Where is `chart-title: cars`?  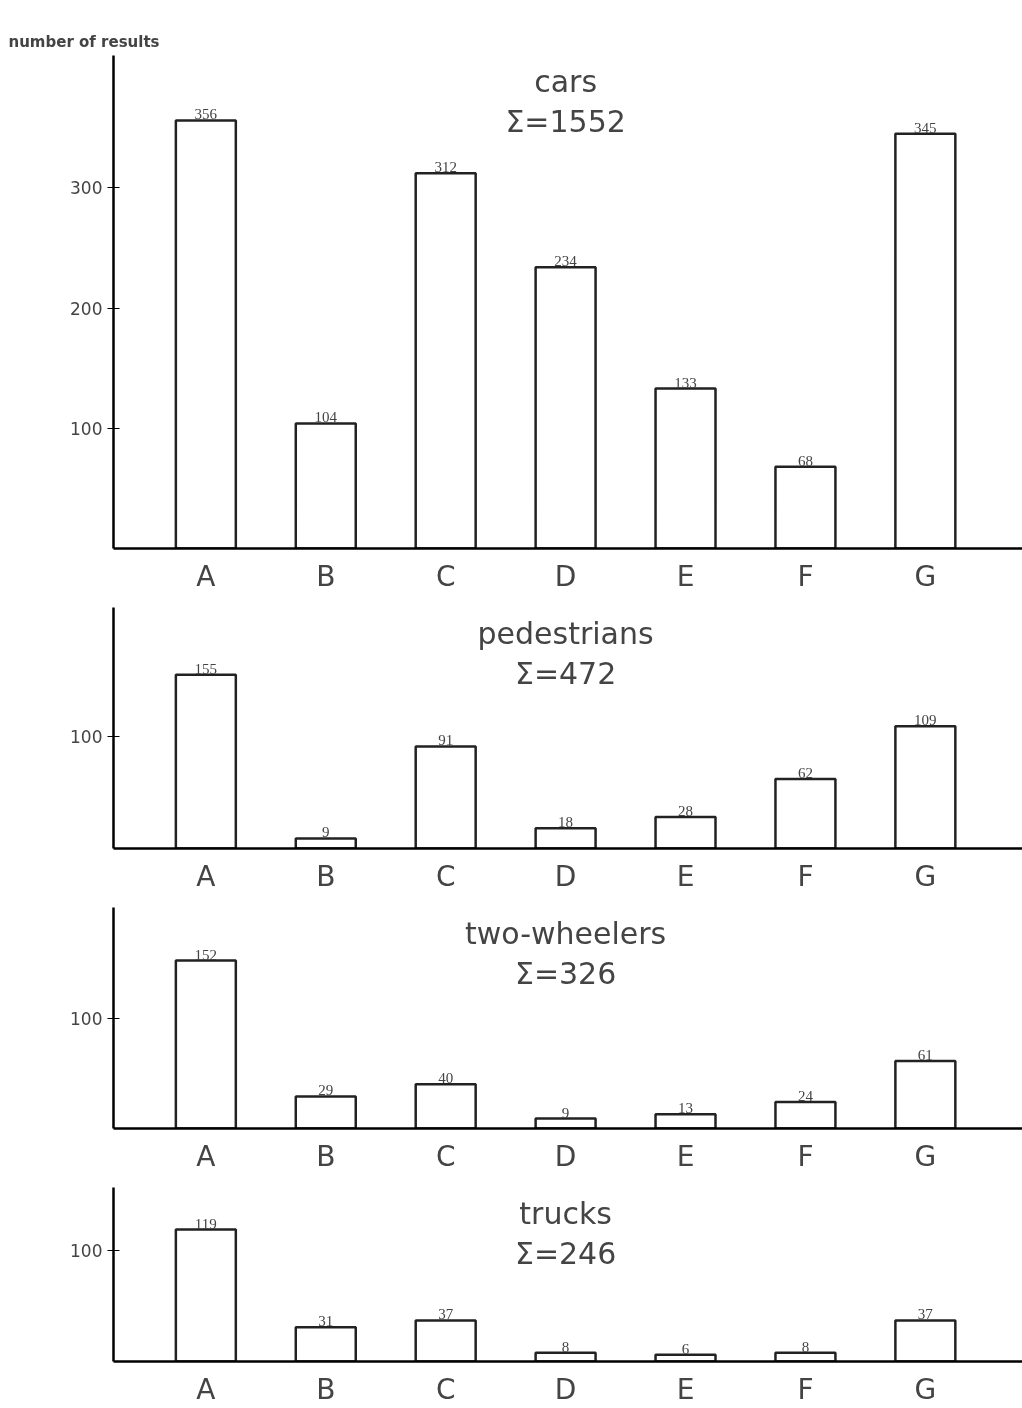
chart-title: cars is located at coordinates (566, 81).